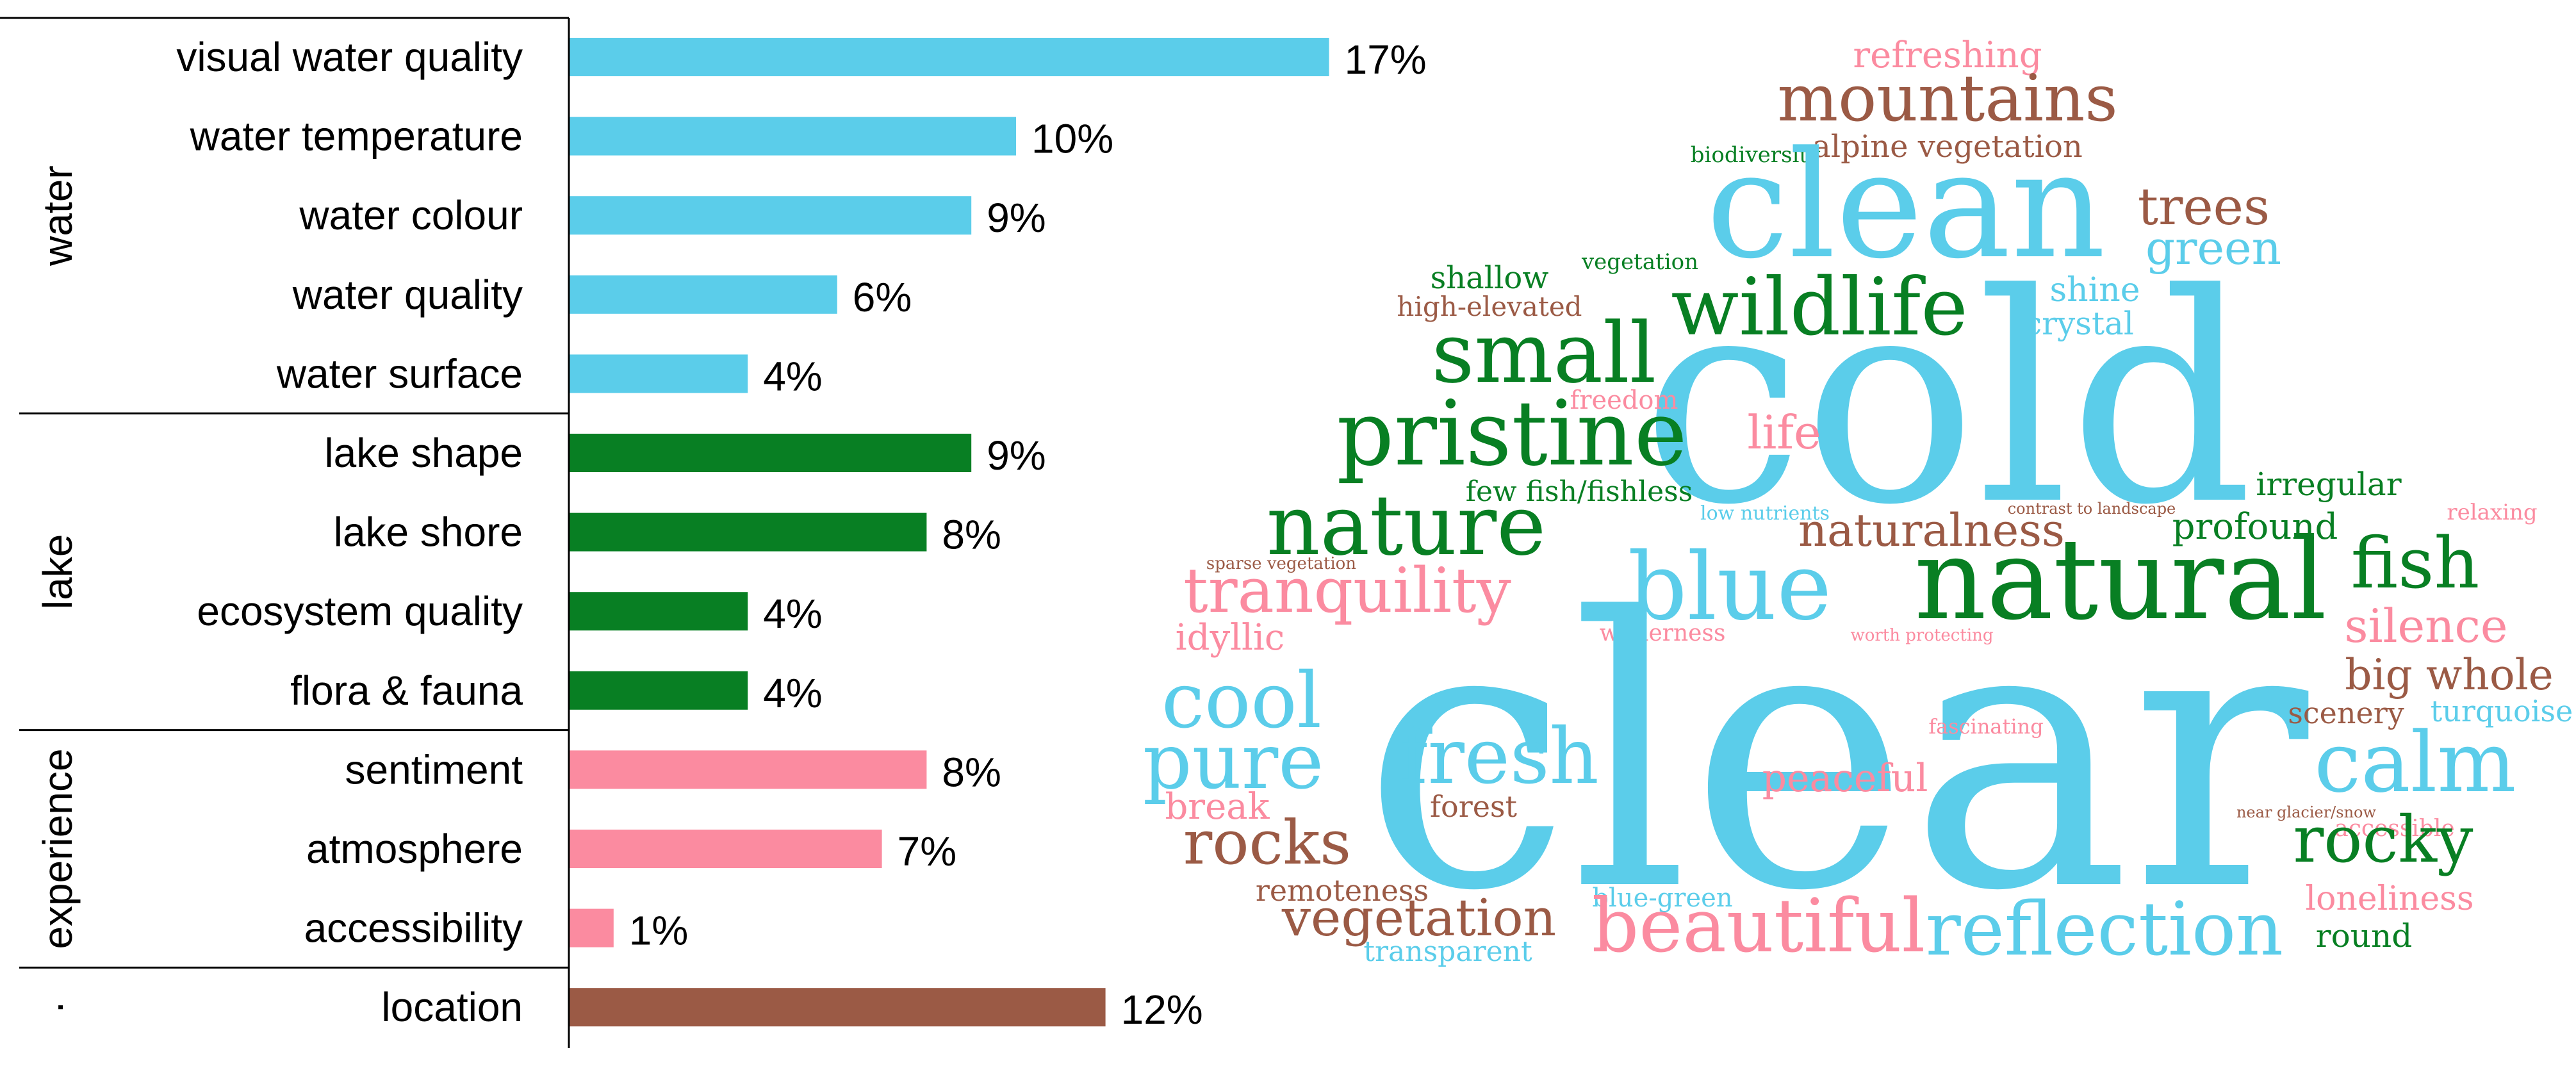  Describe the element at coordinates (414, 849) in the screenshot. I see `category-label: atmosphere` at that location.